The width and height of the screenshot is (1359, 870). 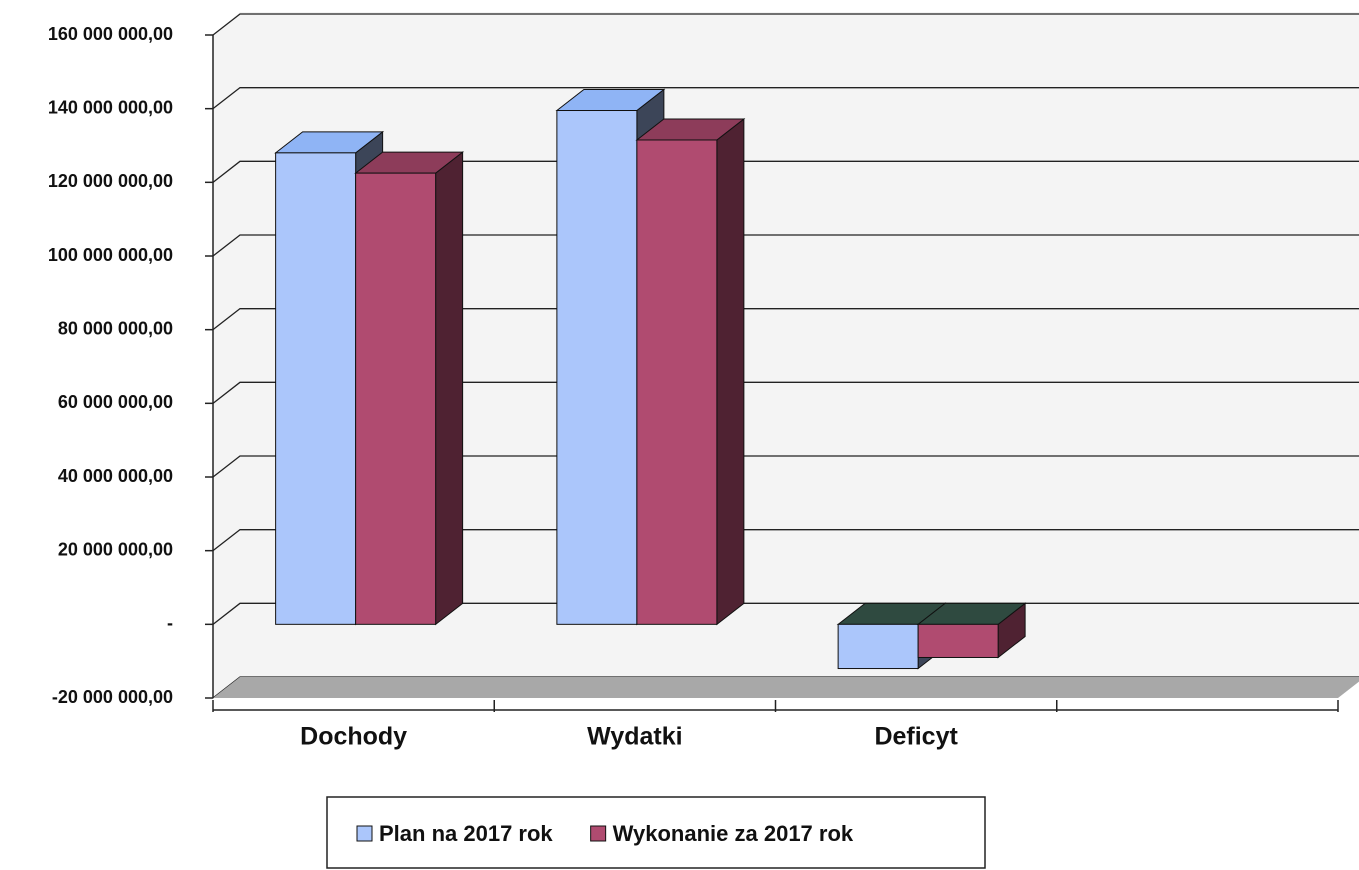 What do you see at coordinates (112, 697) in the screenshot?
I see `y-tick-label: -20 000 000,00` at bounding box center [112, 697].